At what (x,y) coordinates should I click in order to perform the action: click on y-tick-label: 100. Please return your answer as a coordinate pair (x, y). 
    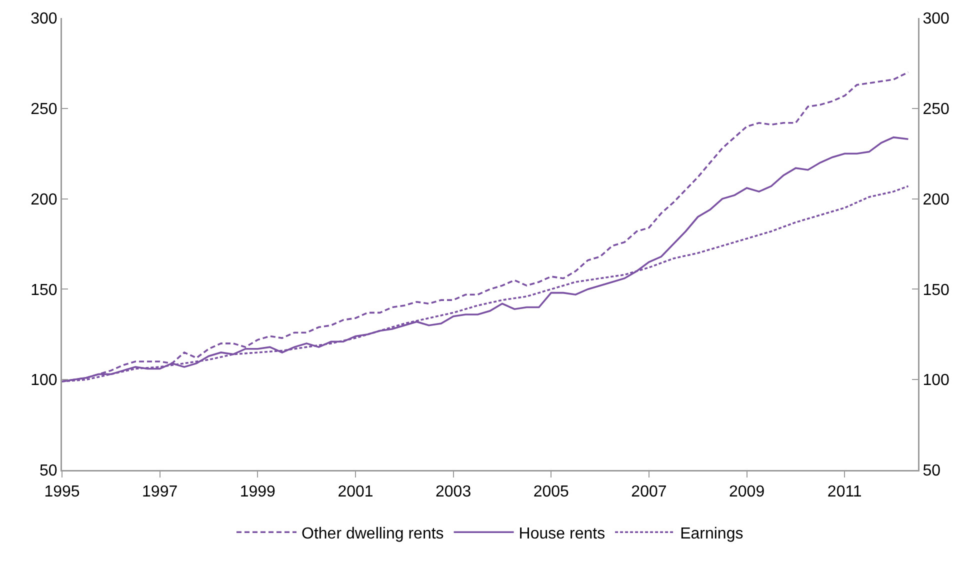
    Looking at the image, I should click on (44, 381).